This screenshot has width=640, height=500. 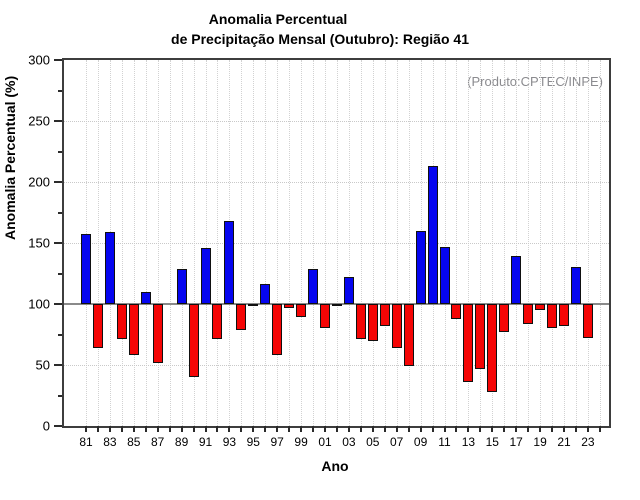 What do you see at coordinates (492, 348) in the screenshot?
I see `bar-2015` at bounding box center [492, 348].